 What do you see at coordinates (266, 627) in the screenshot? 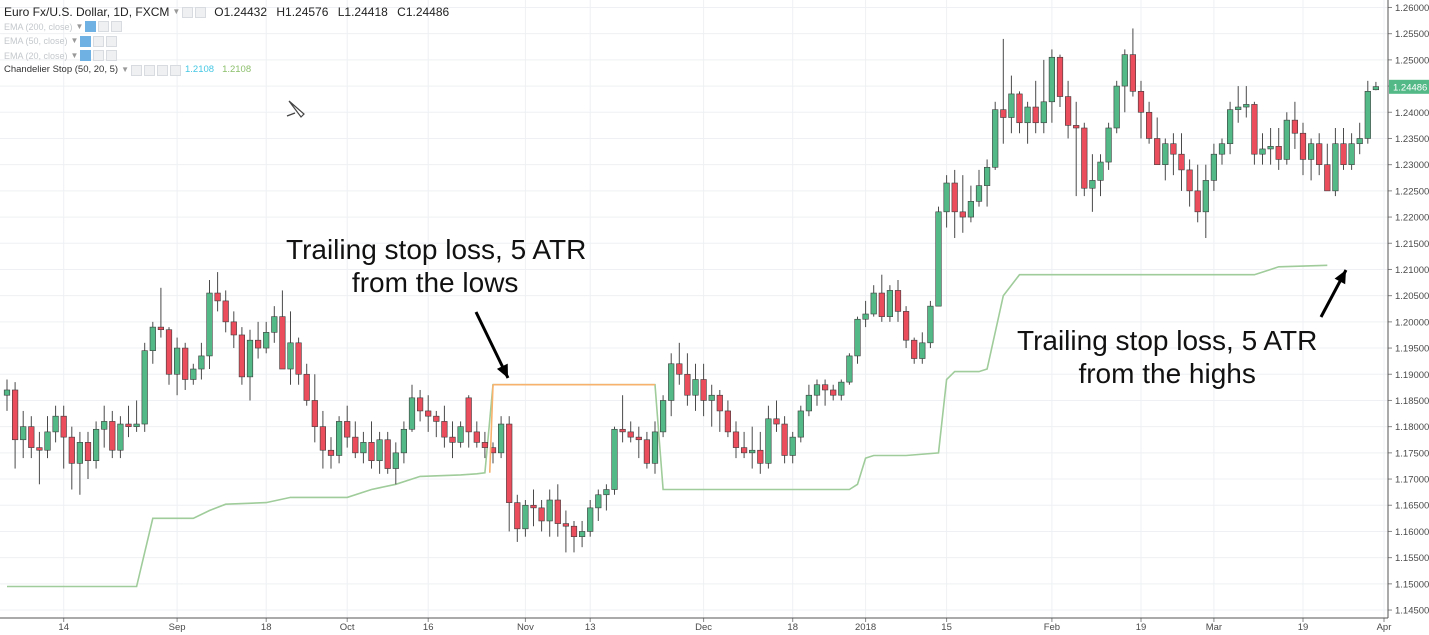
I see `x-tick-label: 18` at bounding box center [266, 627].